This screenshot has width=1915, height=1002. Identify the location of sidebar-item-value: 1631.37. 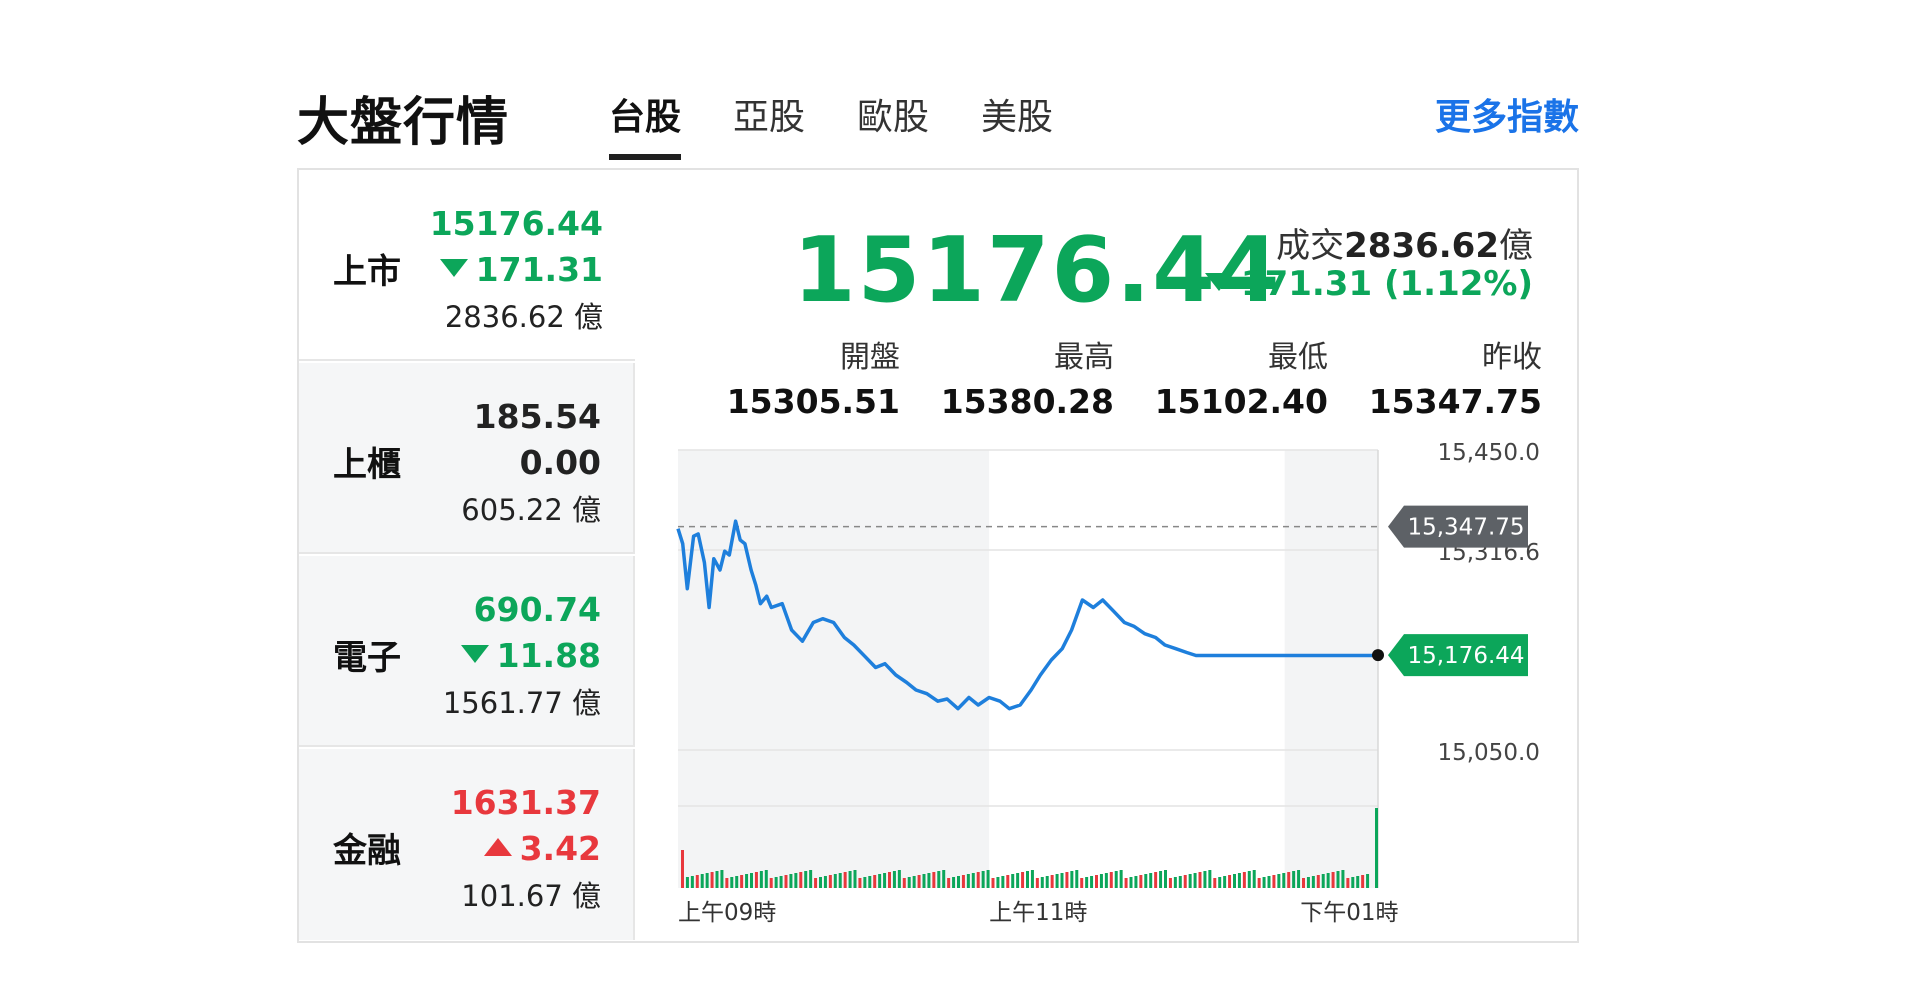
(525, 802).